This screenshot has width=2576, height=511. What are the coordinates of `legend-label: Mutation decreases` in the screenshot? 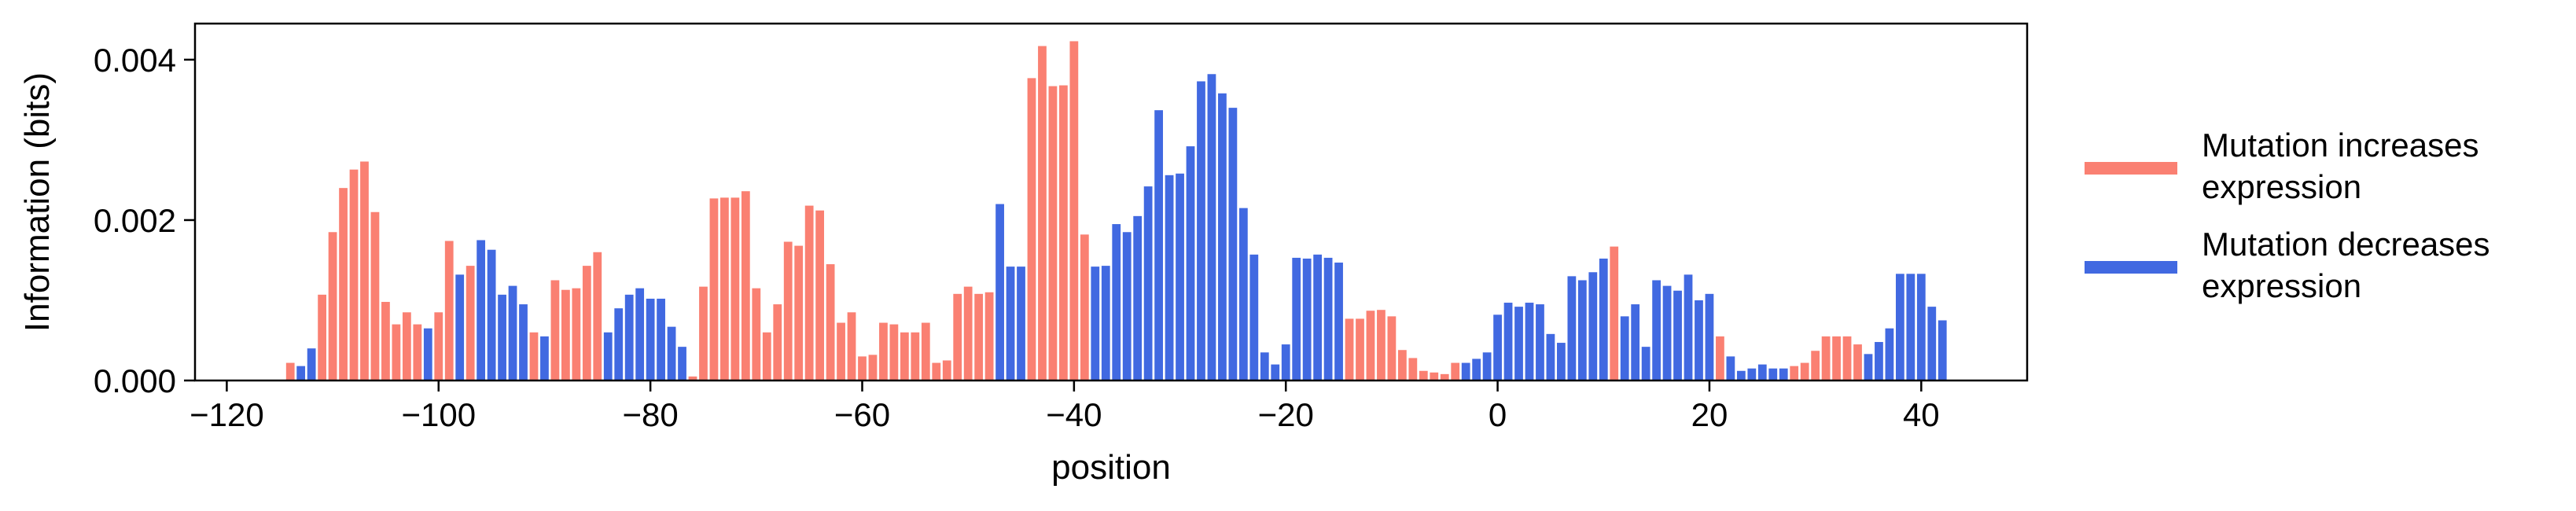 It's located at (2346, 245).